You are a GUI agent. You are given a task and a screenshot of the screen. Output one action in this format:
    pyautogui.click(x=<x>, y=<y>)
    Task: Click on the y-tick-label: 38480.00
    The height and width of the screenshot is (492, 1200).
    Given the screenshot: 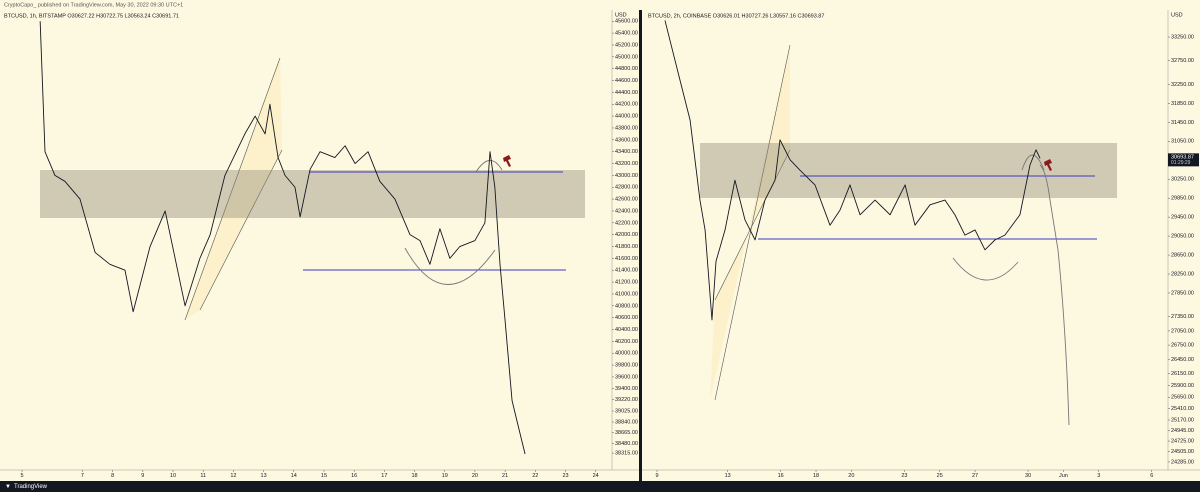 What is the action you would take?
    pyautogui.click(x=626, y=444)
    